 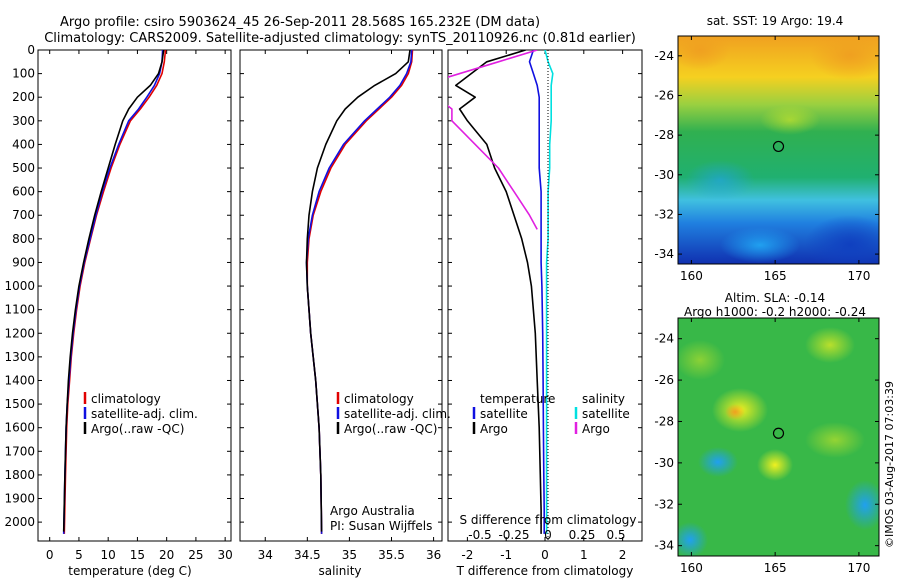 What do you see at coordinates (19, 310) in the screenshot?
I see `y-tick-label: 1100` at bounding box center [19, 310].